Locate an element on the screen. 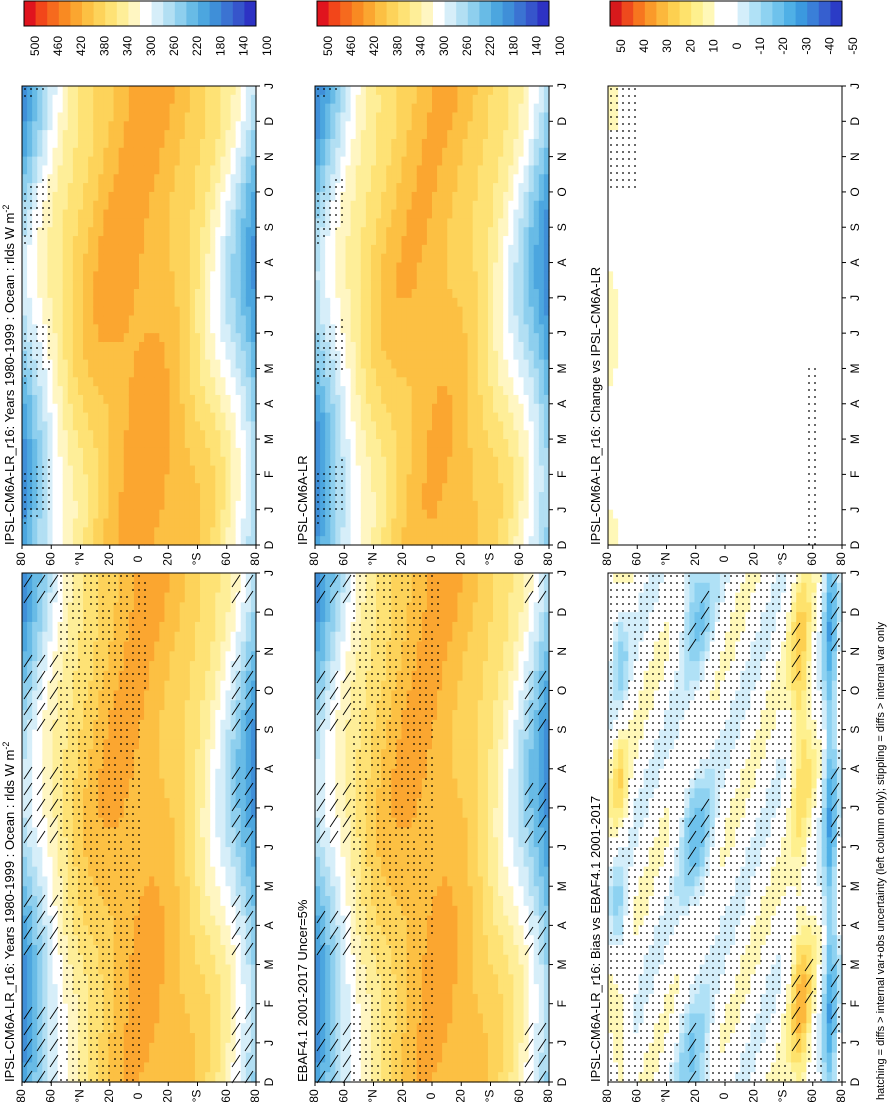 The height and width of the screenshot is (1102, 894). lat-label: 60 is located at coordinates (50, 1095).